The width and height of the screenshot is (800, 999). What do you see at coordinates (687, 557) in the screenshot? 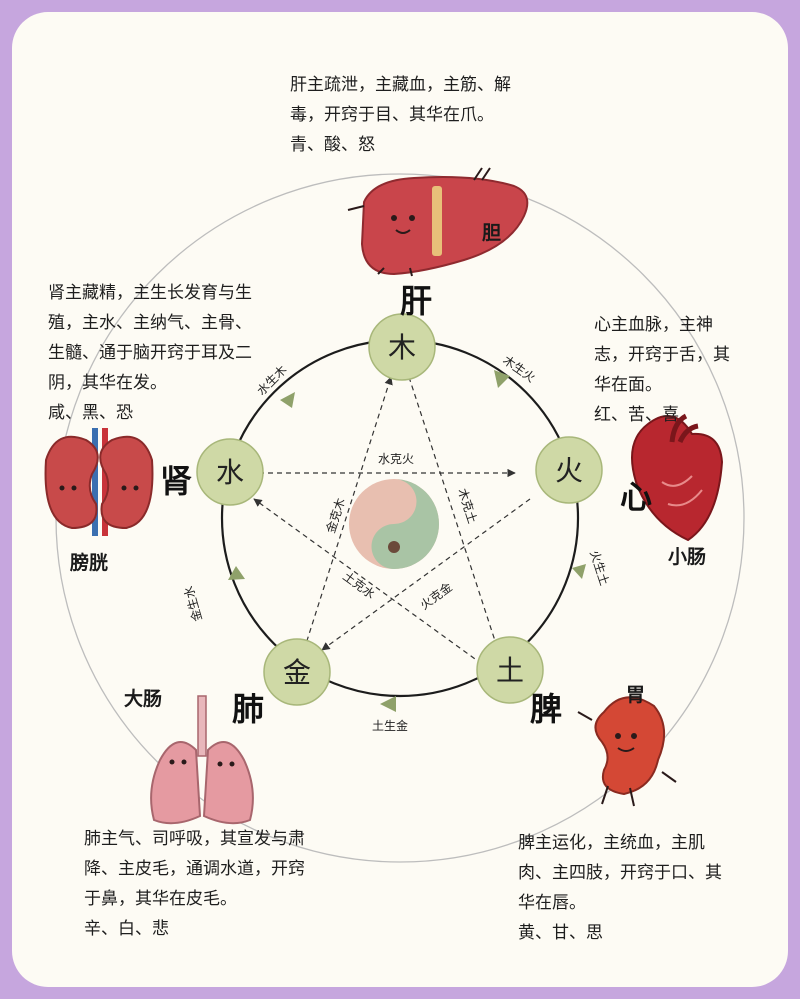
I see `small-intestine-label: 小肠` at bounding box center [687, 557].